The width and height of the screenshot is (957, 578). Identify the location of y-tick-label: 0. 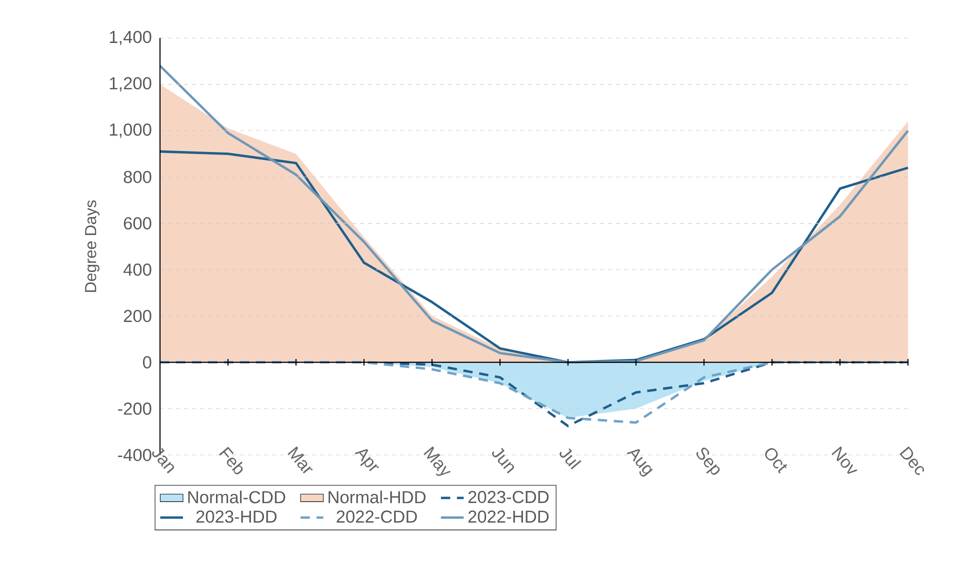
(147, 362).